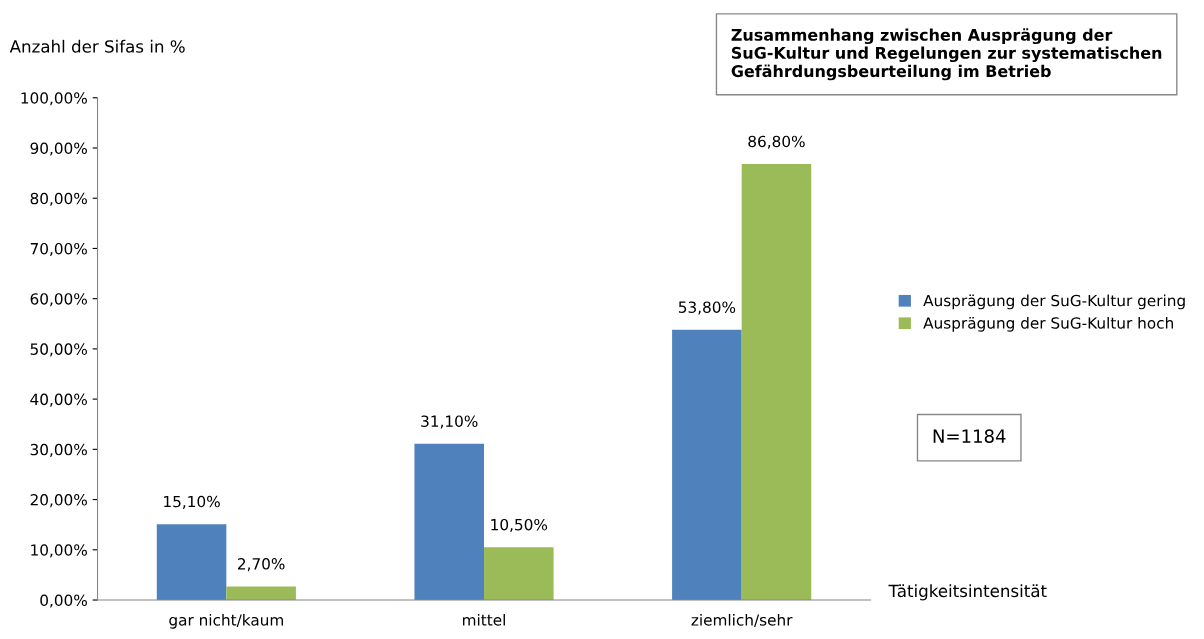  I want to click on x-tick-label: gar nicht/kaum, so click(226, 621).